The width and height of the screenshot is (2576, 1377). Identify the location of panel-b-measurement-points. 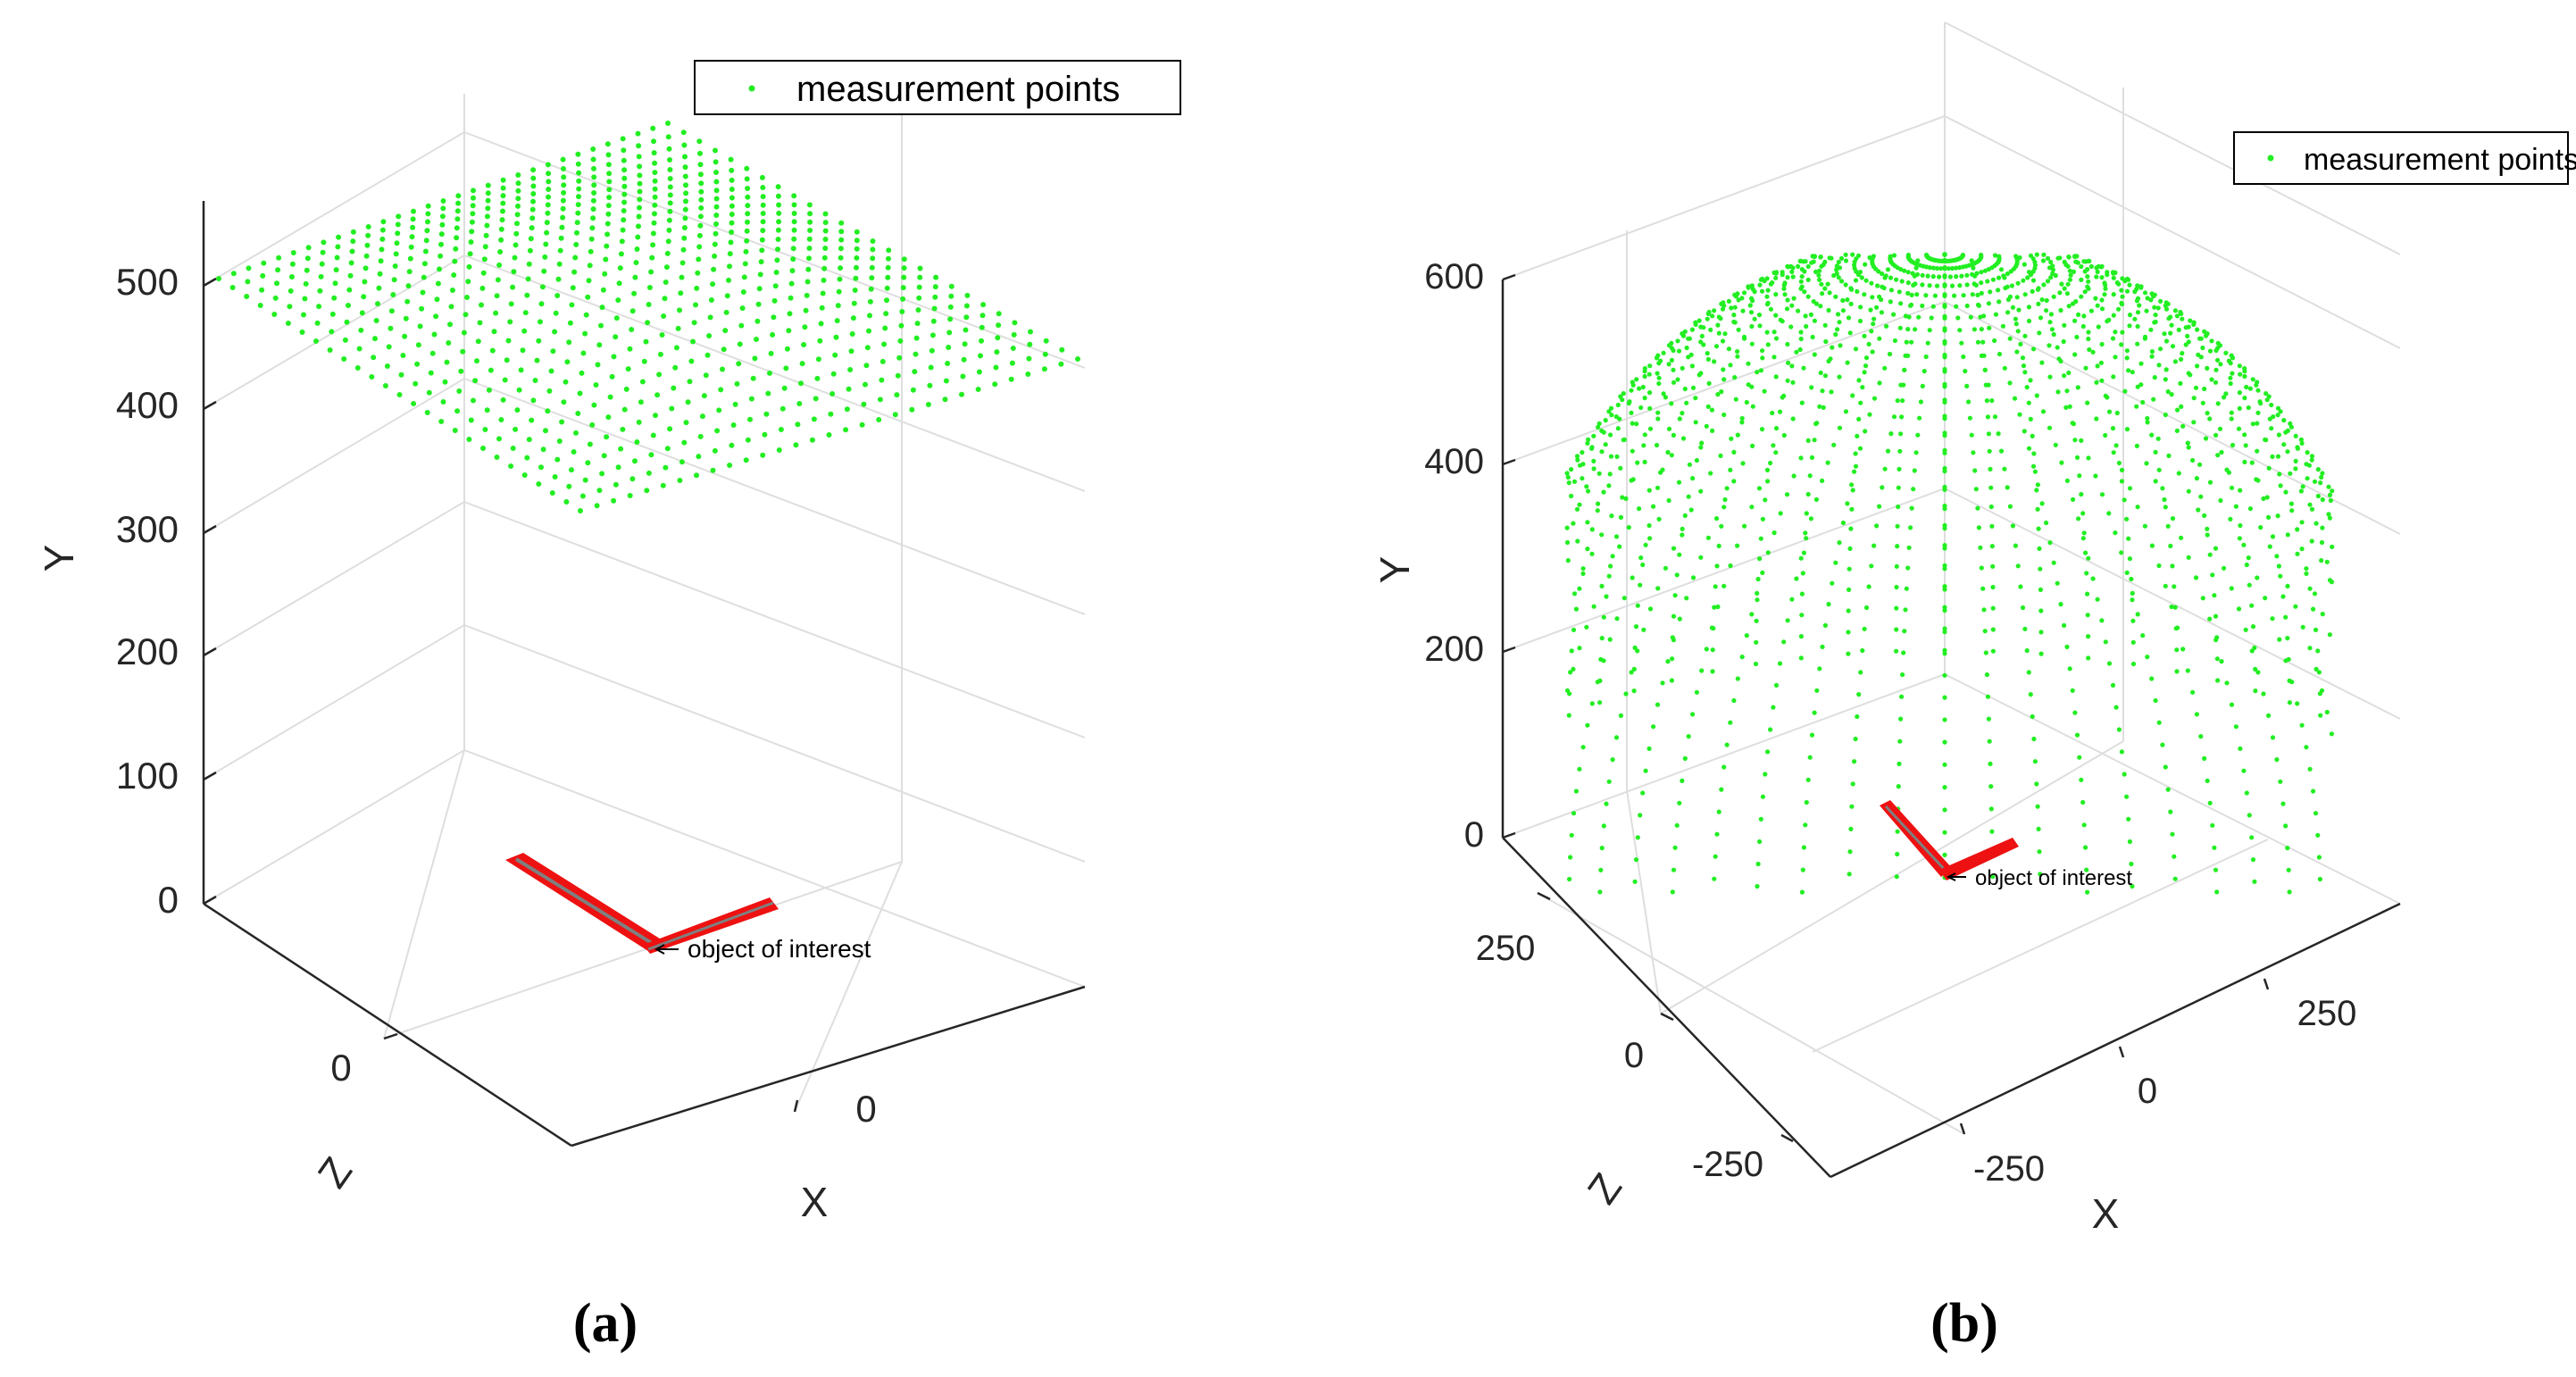
(1949, 573).